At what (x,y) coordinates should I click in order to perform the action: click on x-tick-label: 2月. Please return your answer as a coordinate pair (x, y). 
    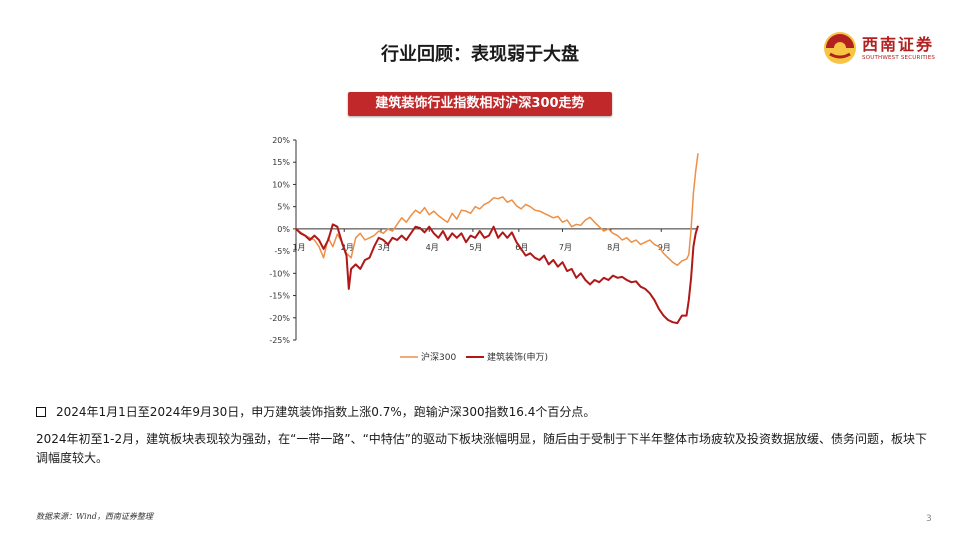
    Looking at the image, I should click on (347, 247).